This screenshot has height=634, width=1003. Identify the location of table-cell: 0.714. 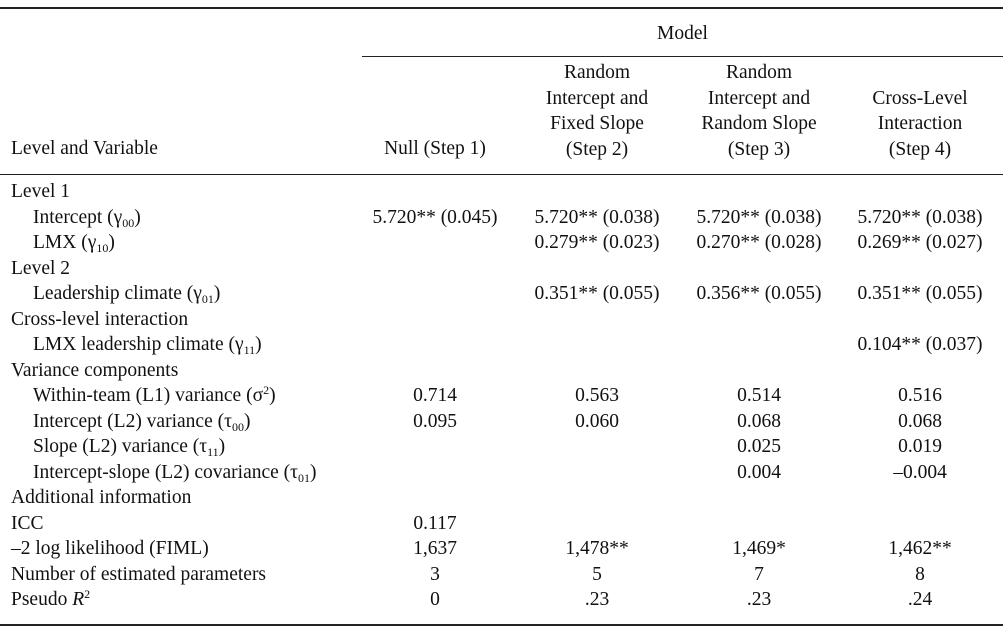
(435, 395).